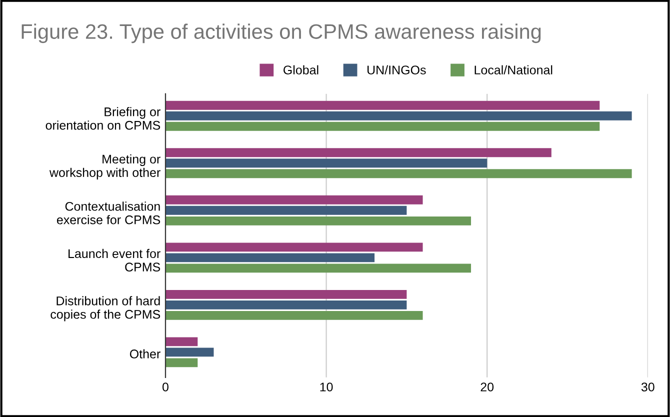  I want to click on chart-title: Figure 23. Type of activities on CPMS awareness raising, so click(281, 34).